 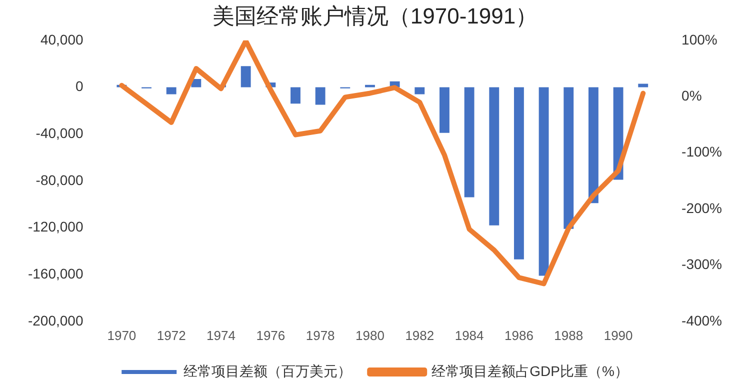 What do you see at coordinates (56, 273) in the screenshot?
I see `y-tick-label: -160,000` at bounding box center [56, 273].